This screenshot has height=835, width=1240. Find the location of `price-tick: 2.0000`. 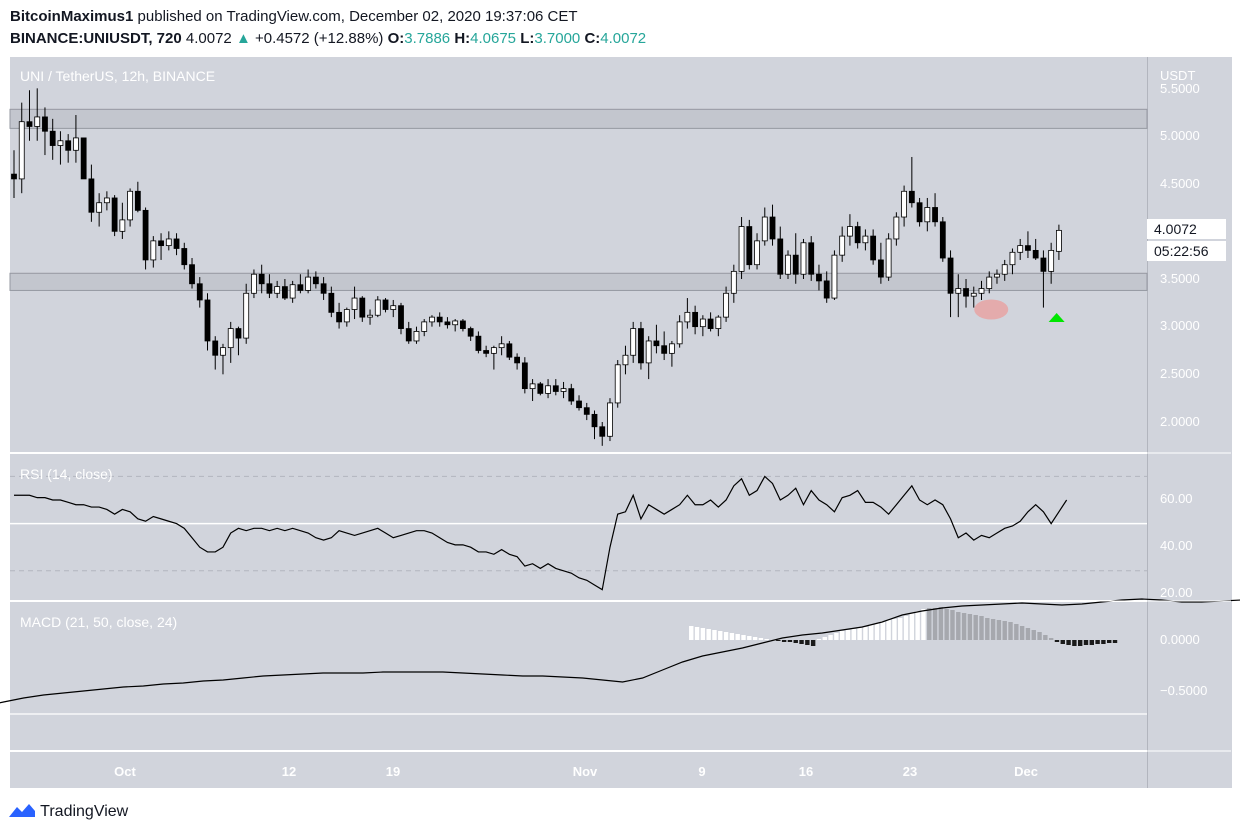

price-tick: 2.0000 is located at coordinates (1180, 421).